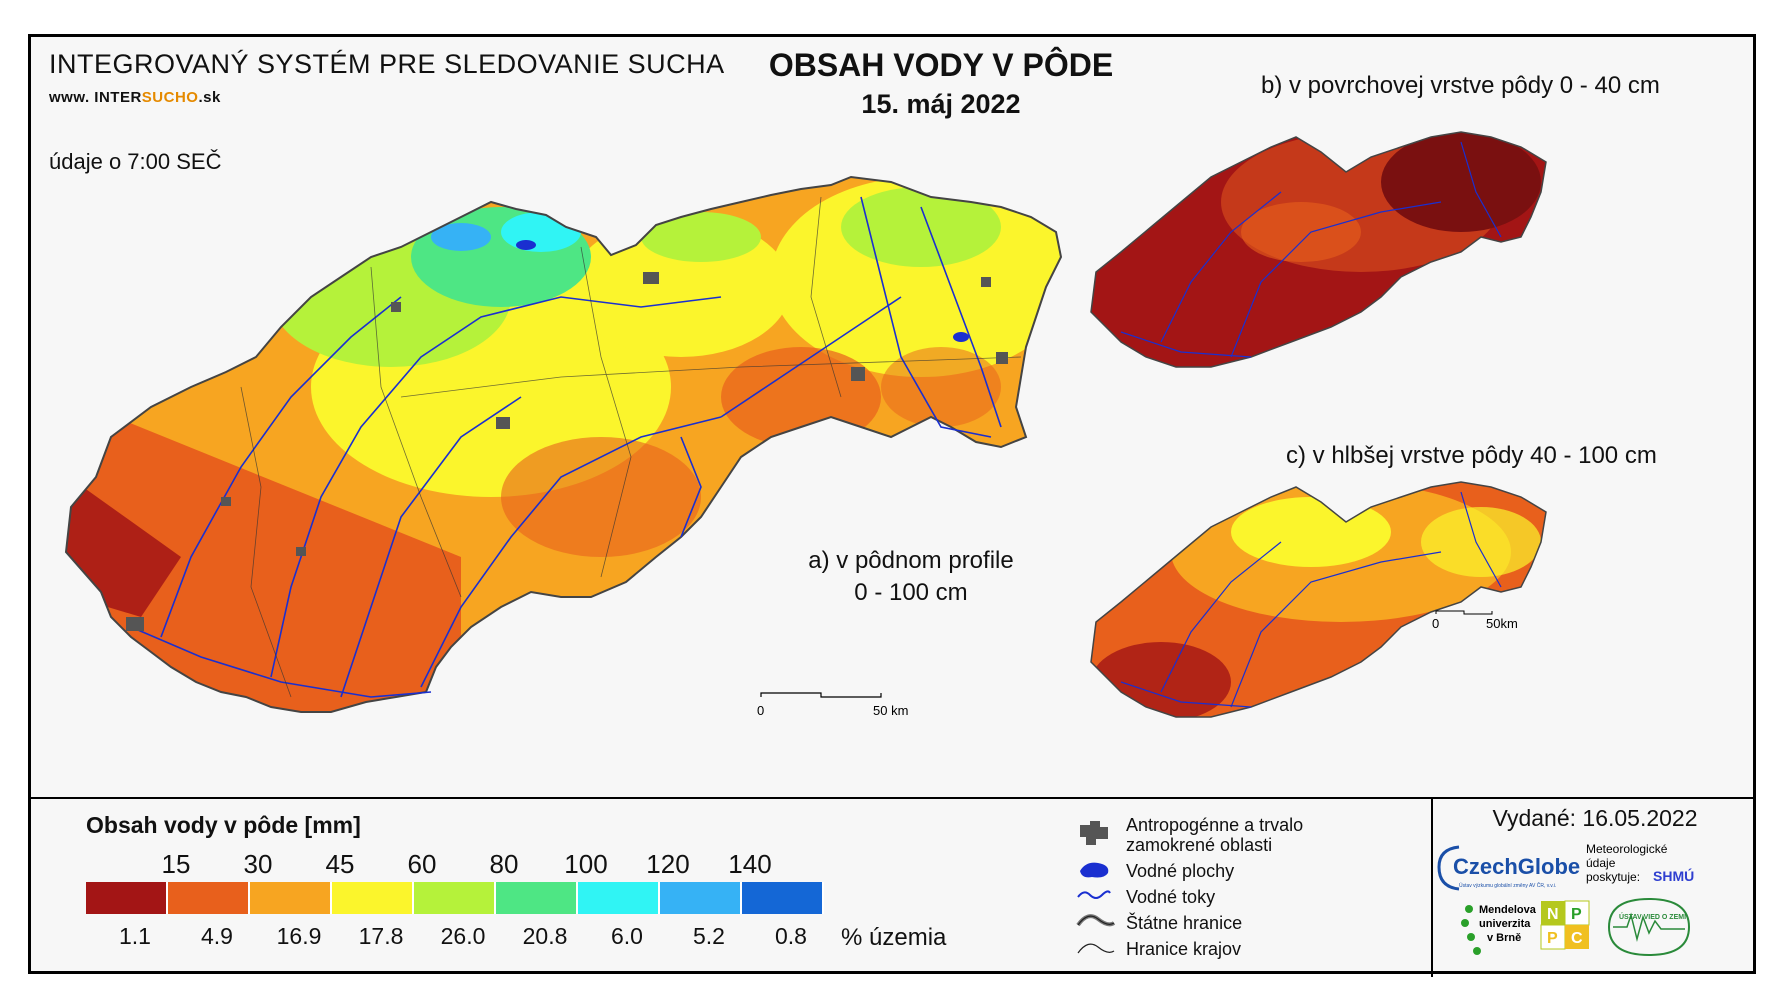 This screenshot has width=1772, height=1003. Describe the element at coordinates (586, 864) in the screenshot. I see `legend-threshold: 100` at that location.